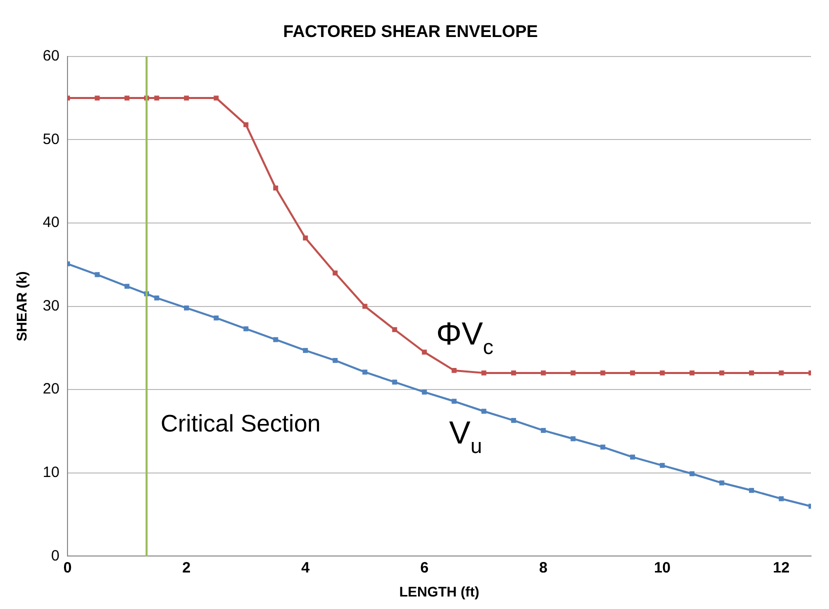  Describe the element at coordinates (662, 567) in the screenshot. I see `x-tick-label: 10` at that location.